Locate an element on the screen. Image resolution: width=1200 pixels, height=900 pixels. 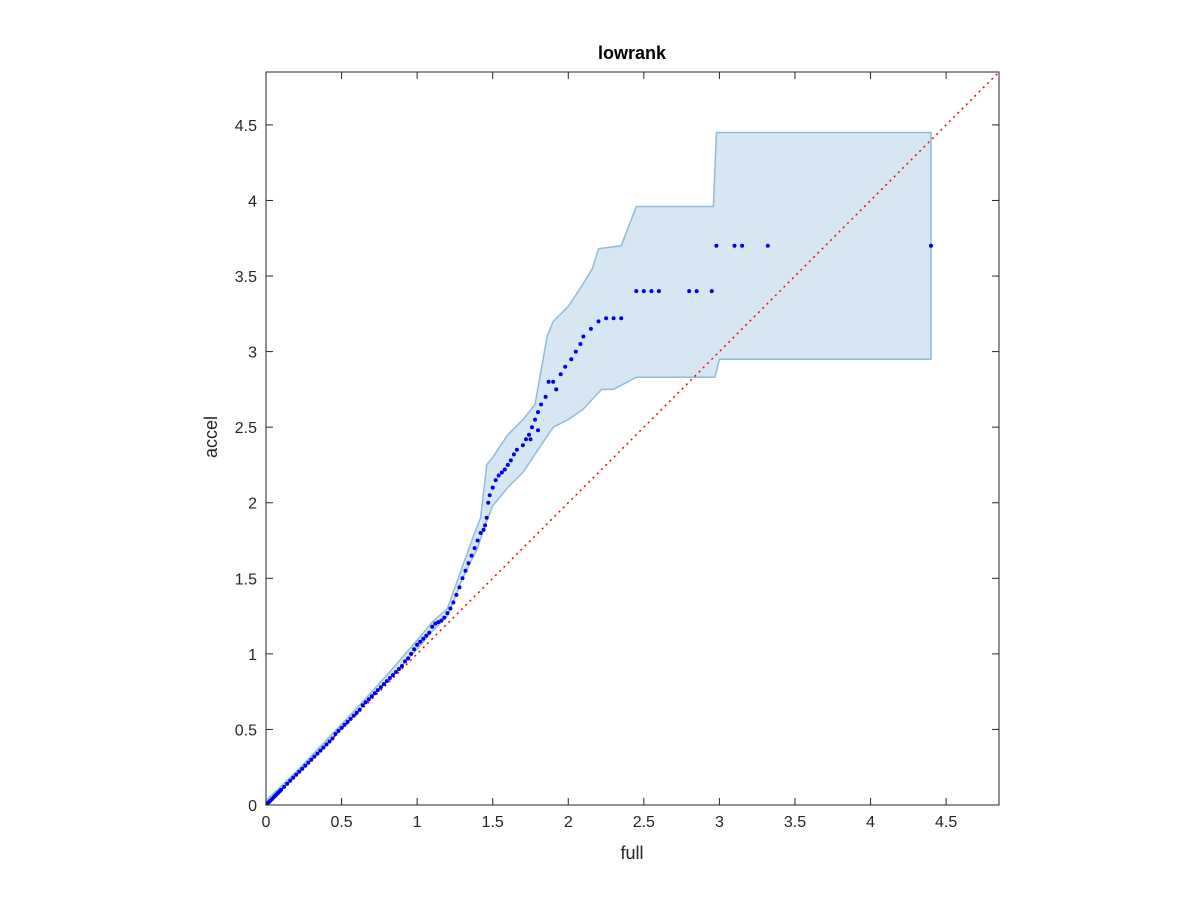
x-tick-label: 3 is located at coordinates (719, 822).